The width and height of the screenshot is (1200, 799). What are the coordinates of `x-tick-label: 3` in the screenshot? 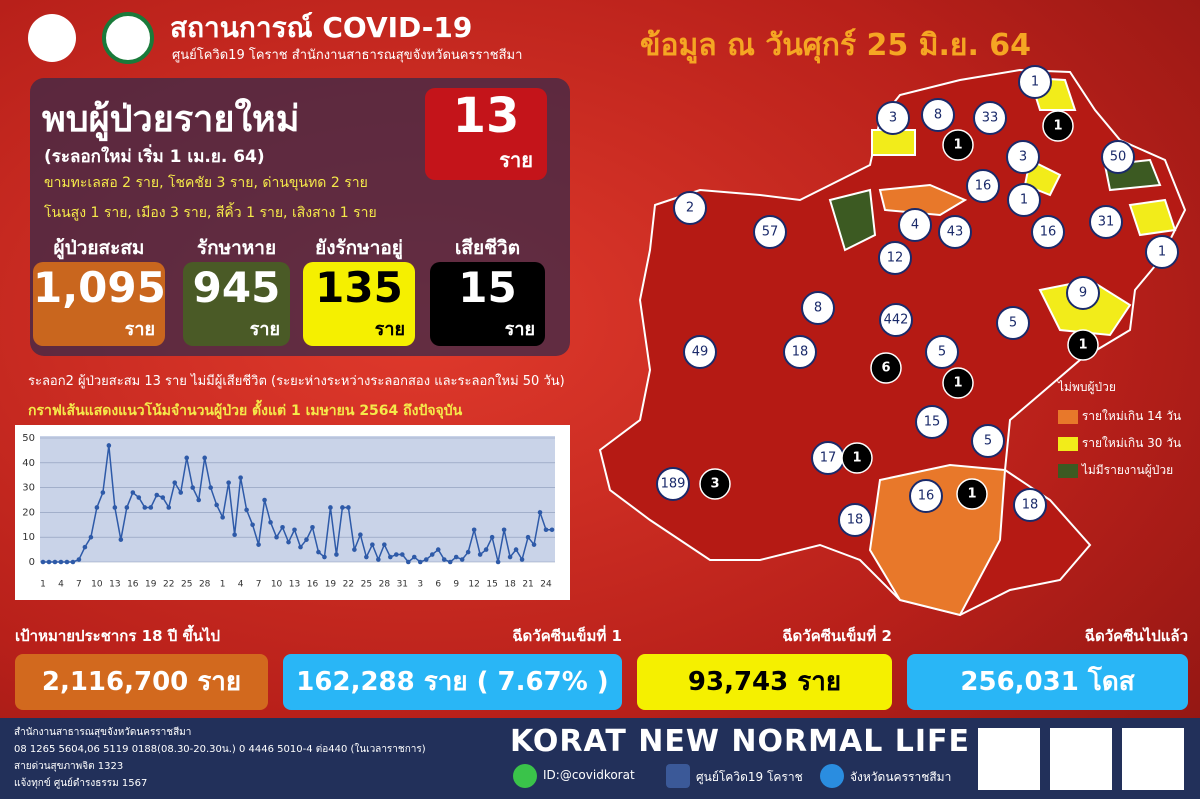 It's located at (420, 585).